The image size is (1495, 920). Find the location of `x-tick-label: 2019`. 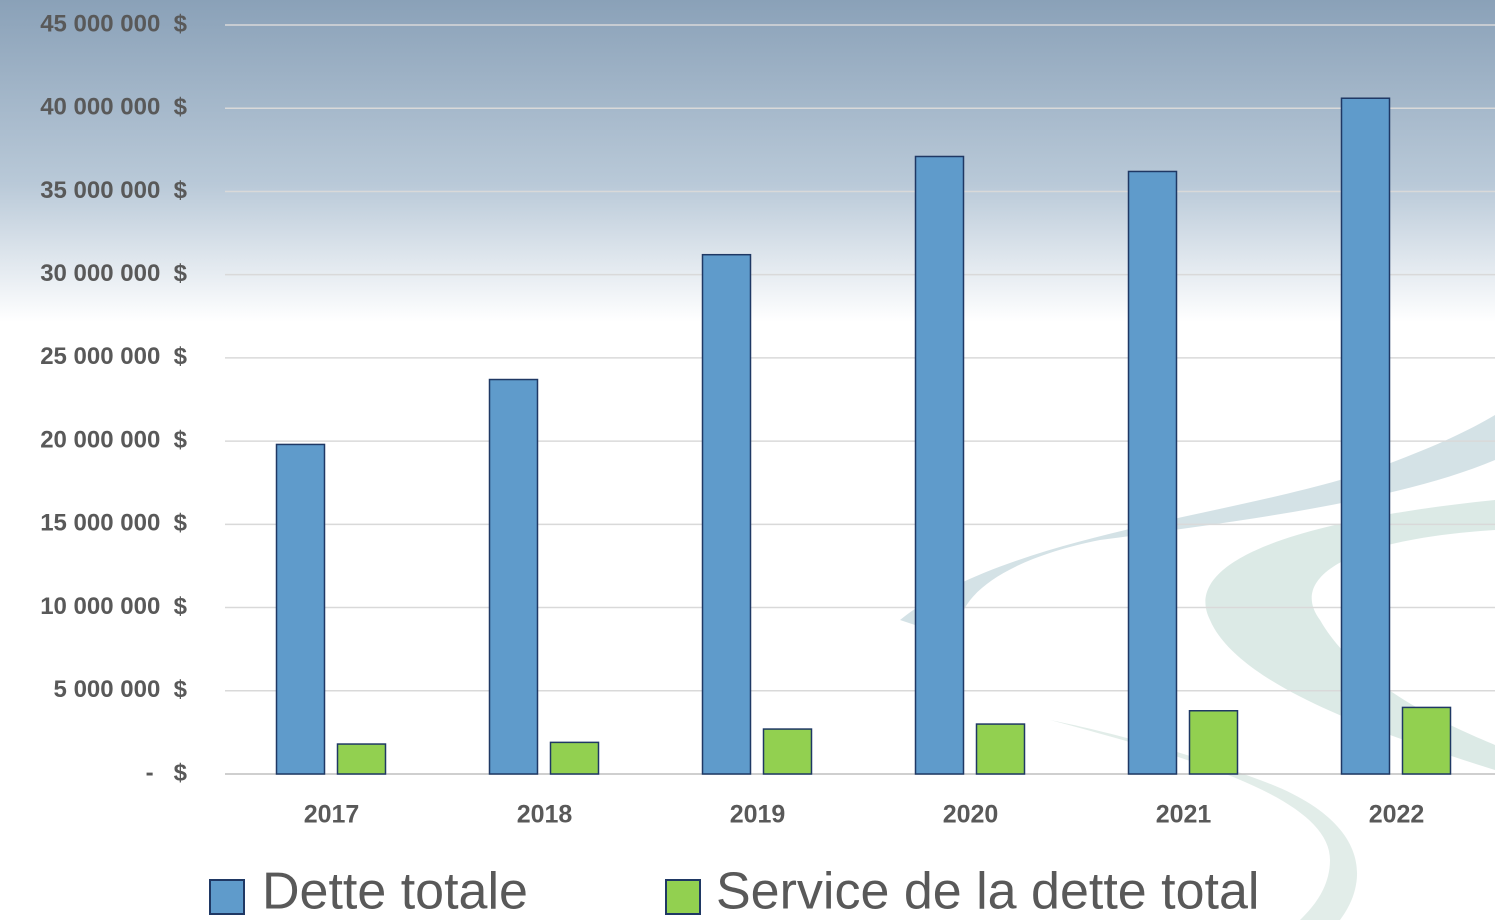

x-tick-label: 2019 is located at coordinates (758, 815).